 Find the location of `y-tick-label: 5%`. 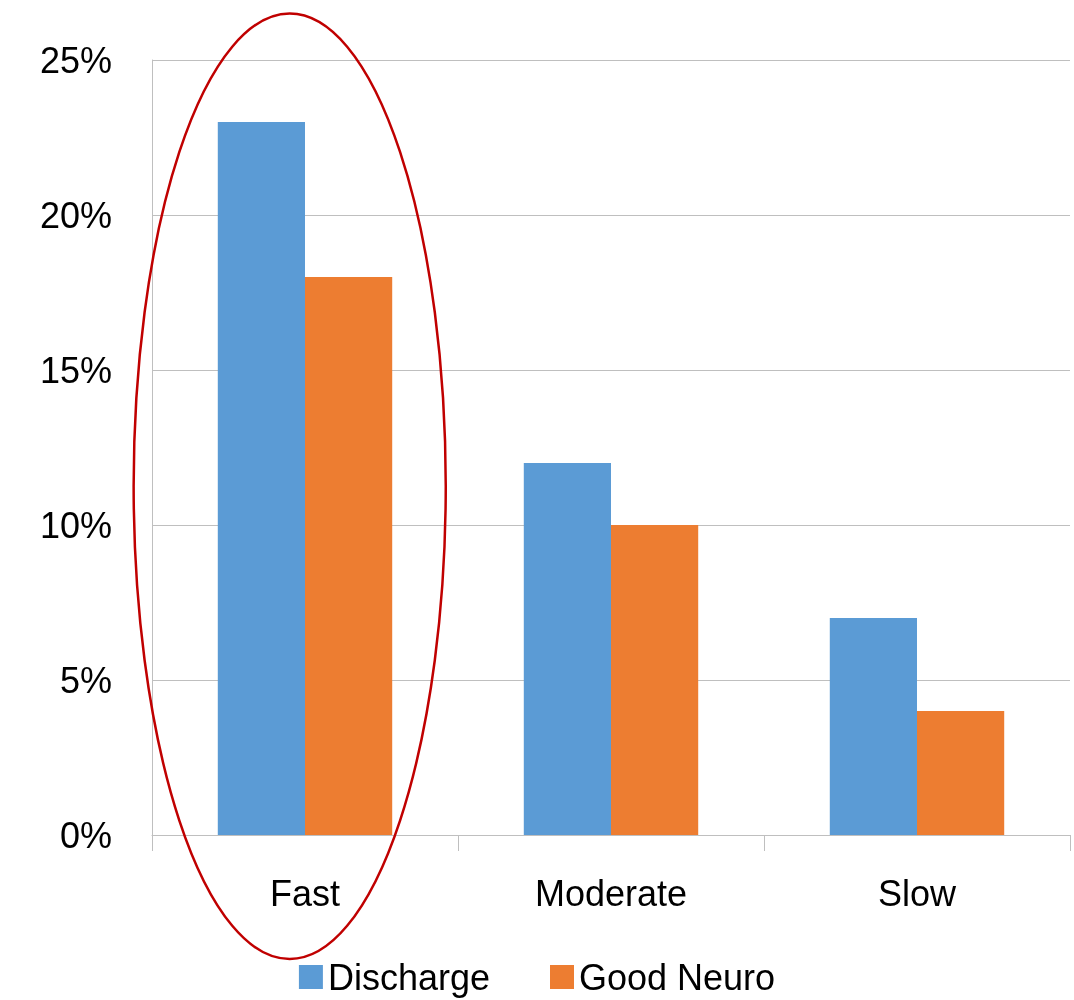

y-tick-label: 5% is located at coordinates (85, 680).